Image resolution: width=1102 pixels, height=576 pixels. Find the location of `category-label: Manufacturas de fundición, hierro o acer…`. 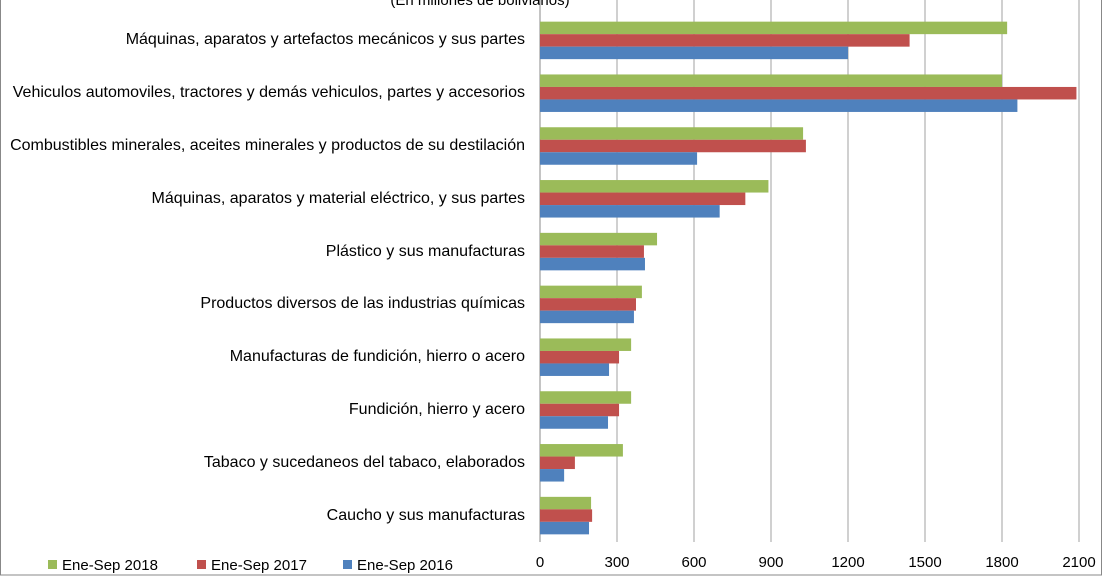

category-label: Manufacturas de fundición, hierro o acer… is located at coordinates (377, 357).